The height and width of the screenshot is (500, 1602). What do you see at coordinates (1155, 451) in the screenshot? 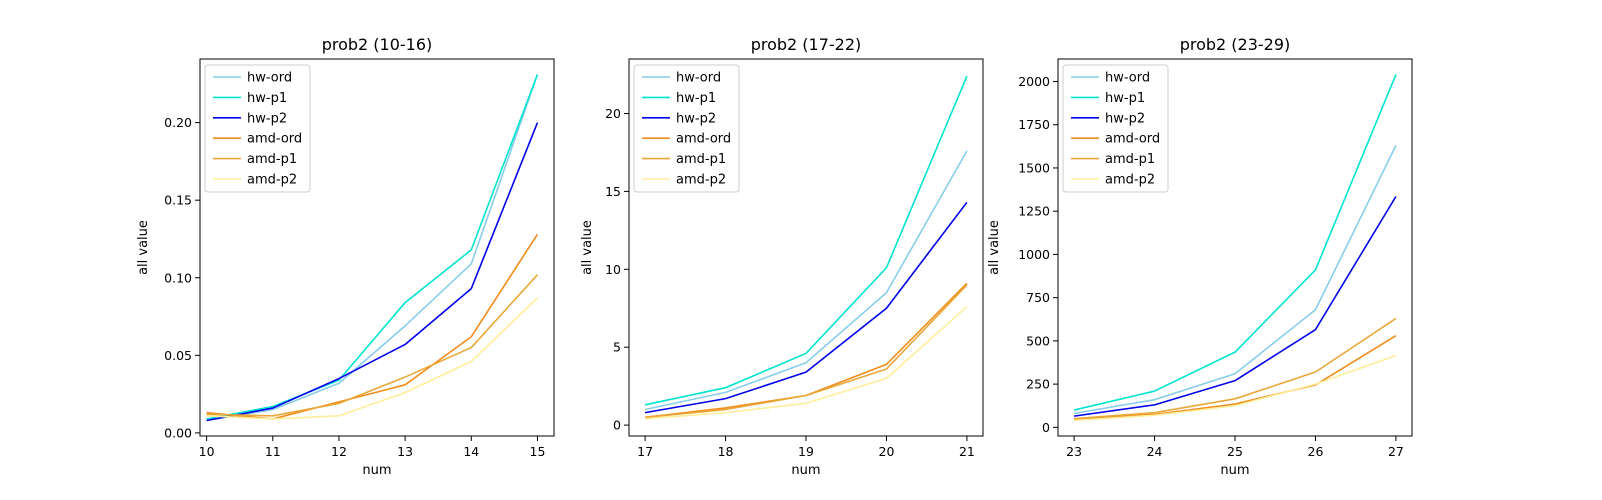
I see `x-tick-label: 24` at bounding box center [1155, 451].